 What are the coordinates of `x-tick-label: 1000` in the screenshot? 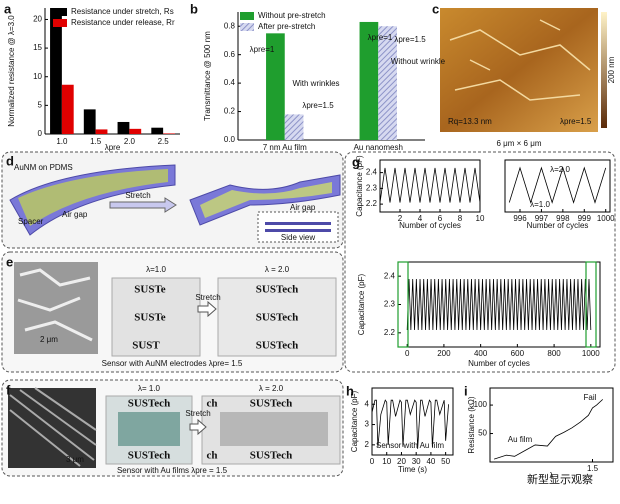 It's located at (591, 353).